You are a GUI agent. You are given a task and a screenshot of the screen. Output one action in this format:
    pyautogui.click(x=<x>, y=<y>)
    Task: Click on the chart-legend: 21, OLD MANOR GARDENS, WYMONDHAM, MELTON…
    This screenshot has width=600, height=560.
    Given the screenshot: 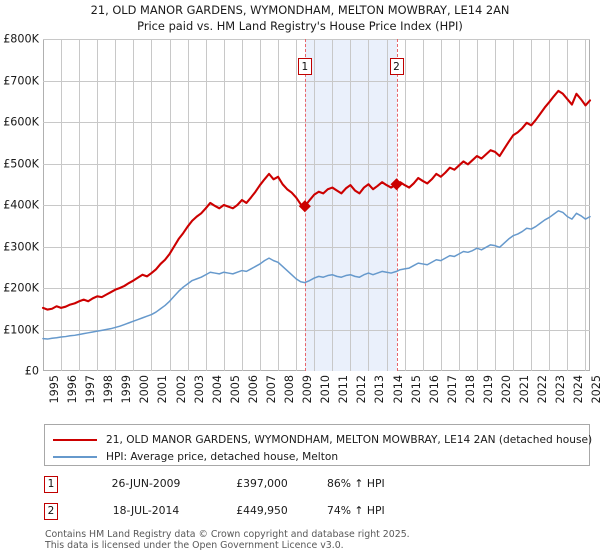 What is the action you would take?
    pyautogui.click(x=318, y=445)
    